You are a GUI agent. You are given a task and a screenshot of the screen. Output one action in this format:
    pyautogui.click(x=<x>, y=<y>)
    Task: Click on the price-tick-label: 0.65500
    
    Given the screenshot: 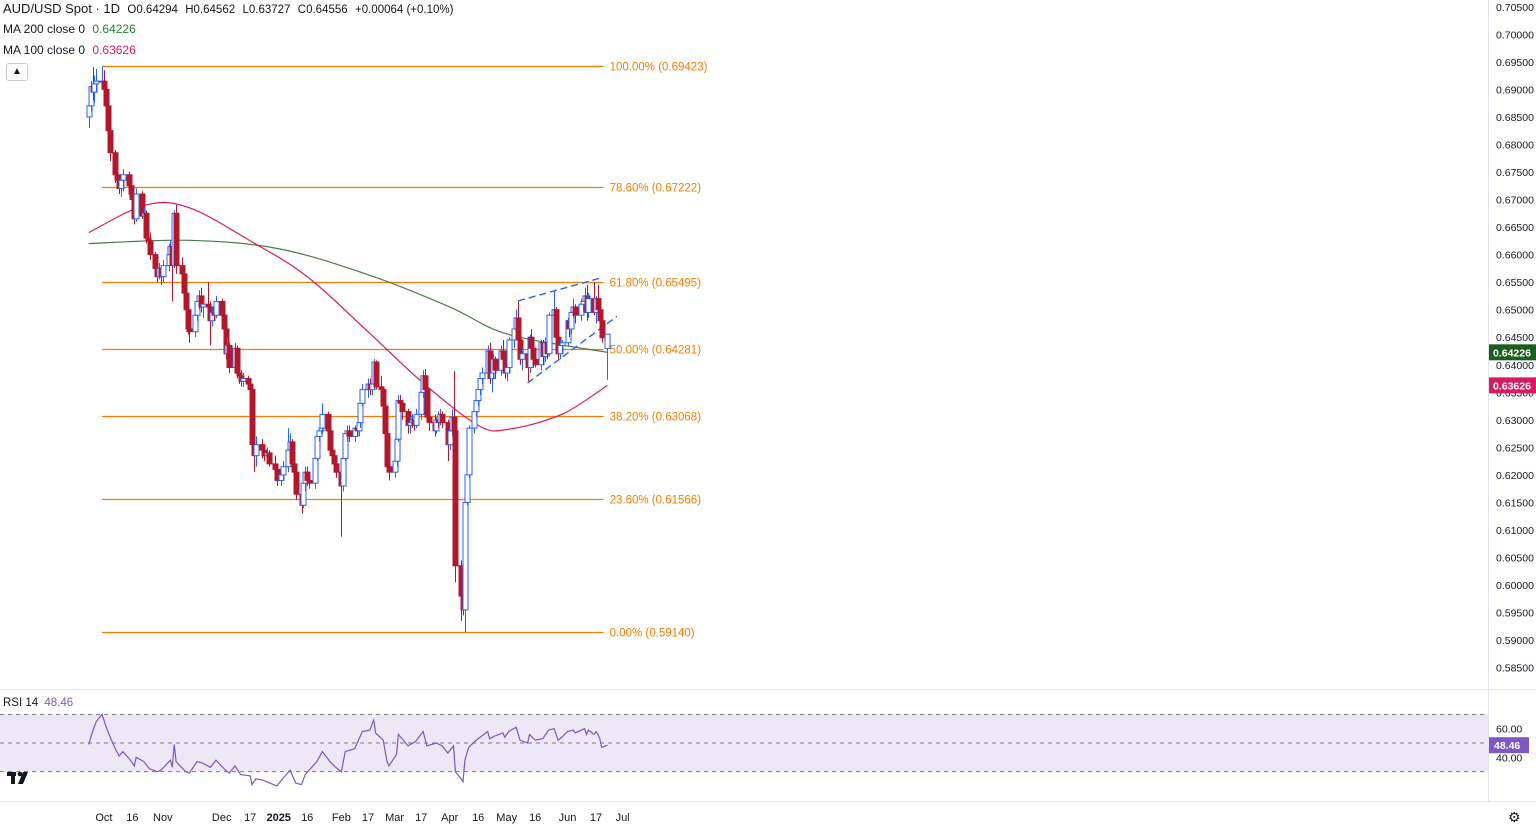 What is the action you would take?
    pyautogui.click(x=1515, y=283)
    